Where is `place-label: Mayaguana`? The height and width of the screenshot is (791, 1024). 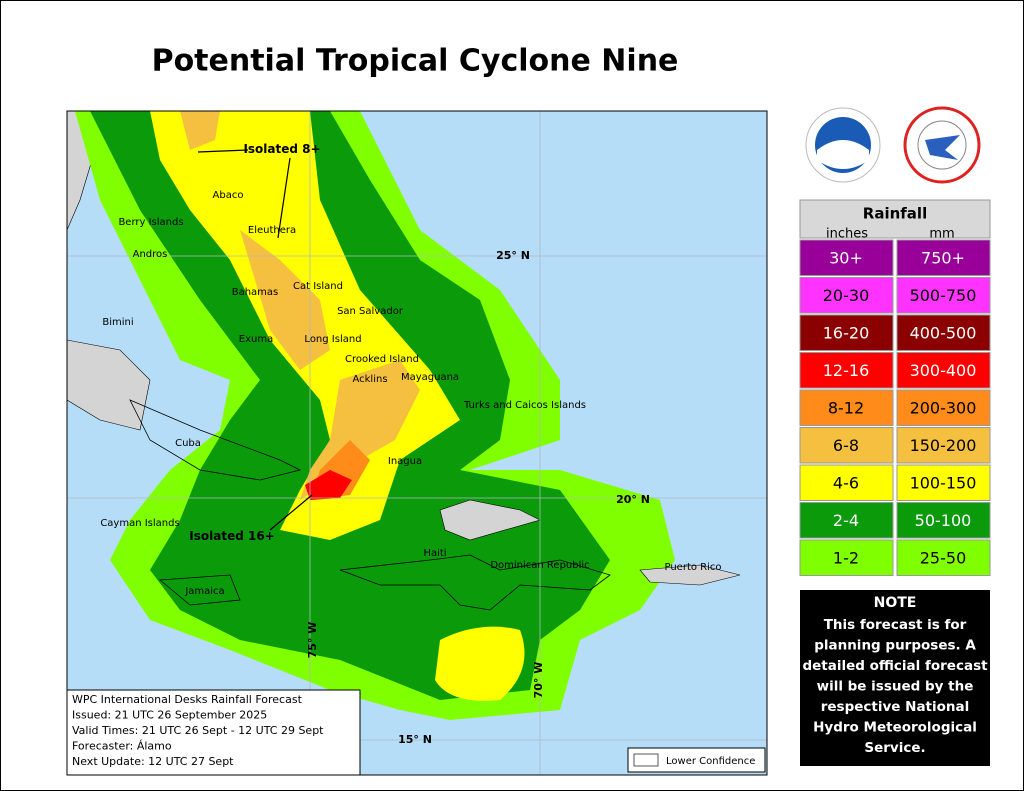 place-label: Mayaguana is located at coordinates (430, 377).